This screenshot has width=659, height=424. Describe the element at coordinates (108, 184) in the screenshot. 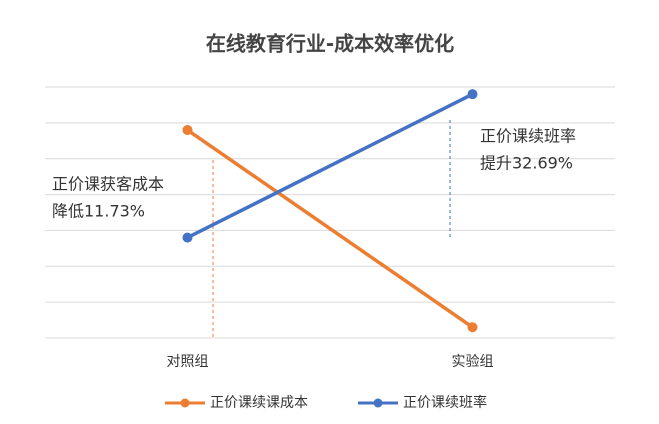

I see `annotation: 正价课获客成本` at that location.